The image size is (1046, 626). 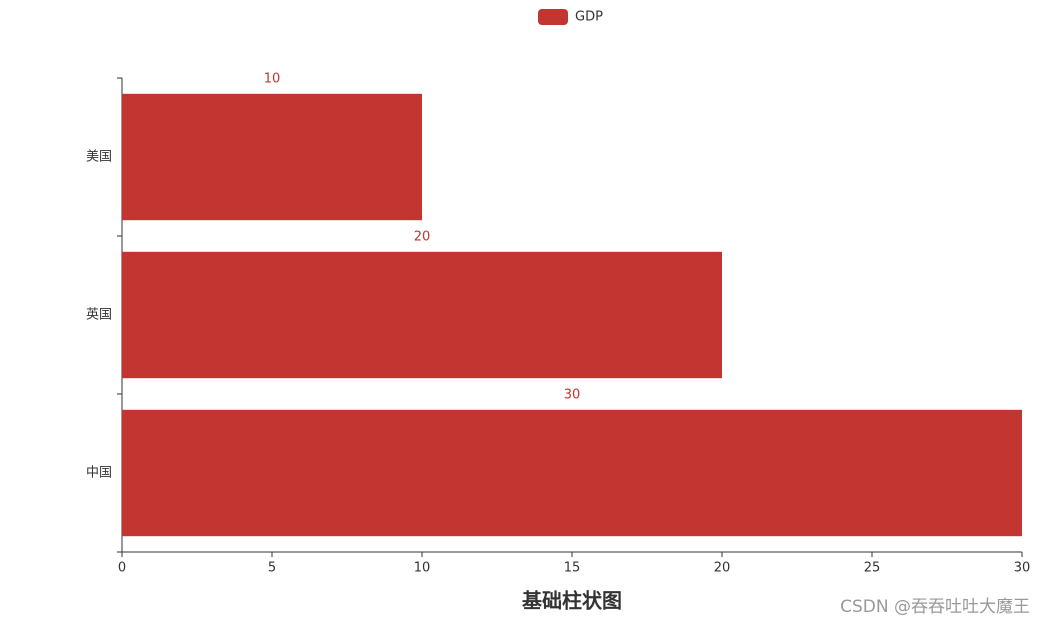 I want to click on watermark: CSDN @吞吞吐吐大魔王, so click(x=935, y=607).